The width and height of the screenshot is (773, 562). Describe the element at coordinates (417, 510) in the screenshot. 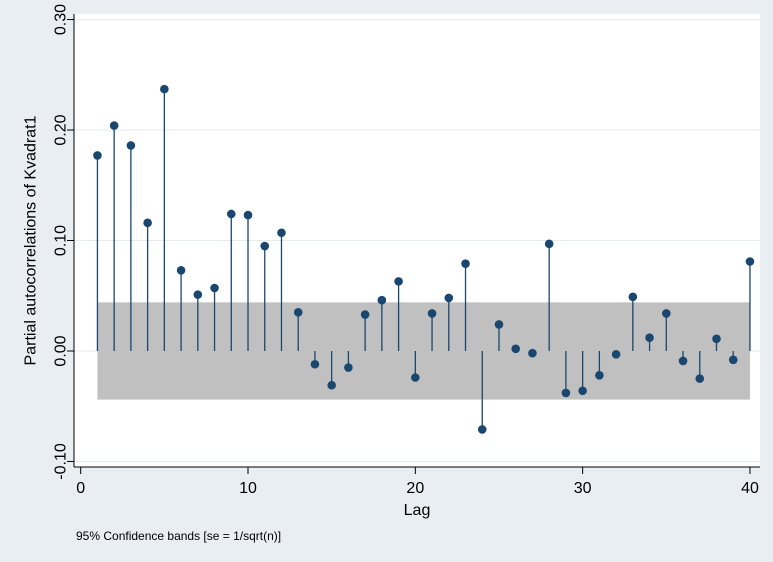

I see `x-axis-label: Lag` at that location.